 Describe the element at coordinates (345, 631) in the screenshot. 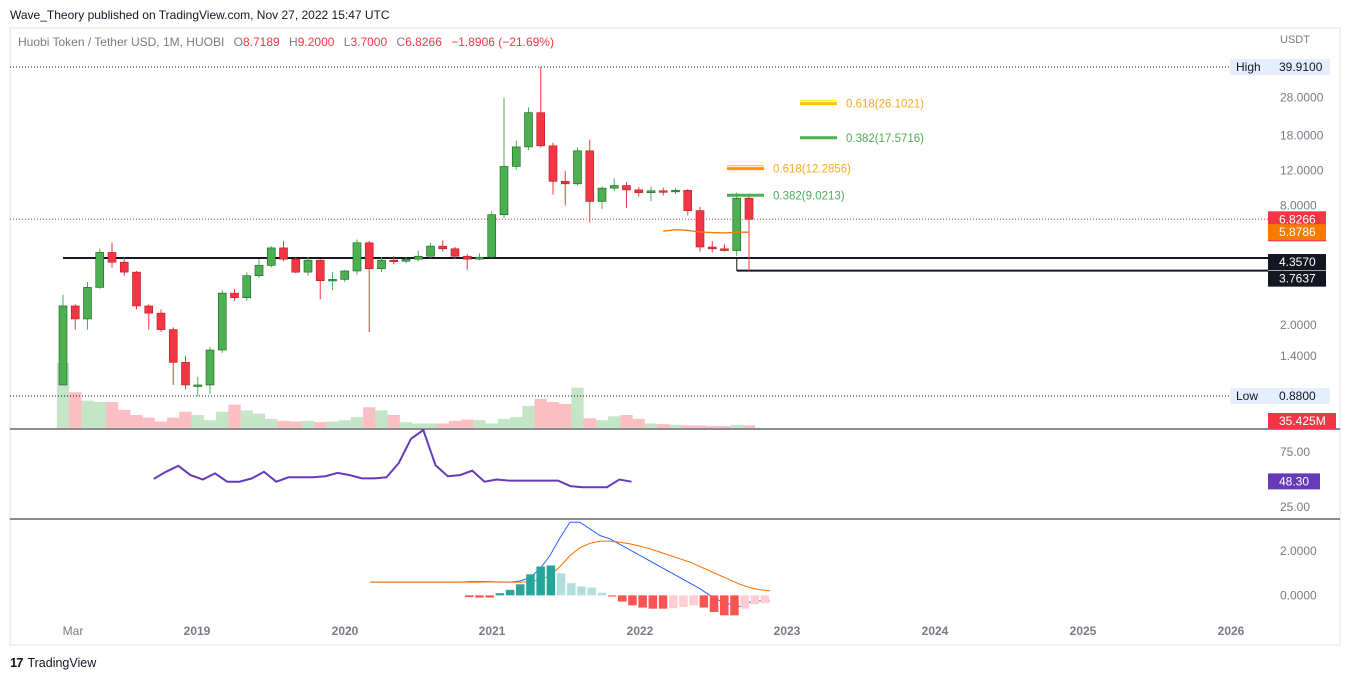

I see `time-axis-tick: 2020` at that location.